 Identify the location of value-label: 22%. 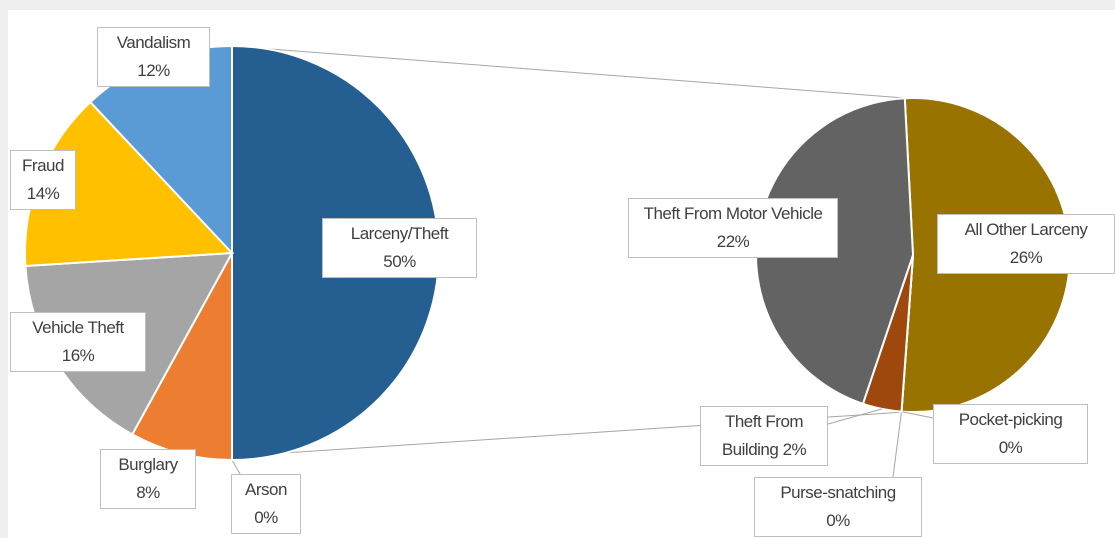
(733, 241).